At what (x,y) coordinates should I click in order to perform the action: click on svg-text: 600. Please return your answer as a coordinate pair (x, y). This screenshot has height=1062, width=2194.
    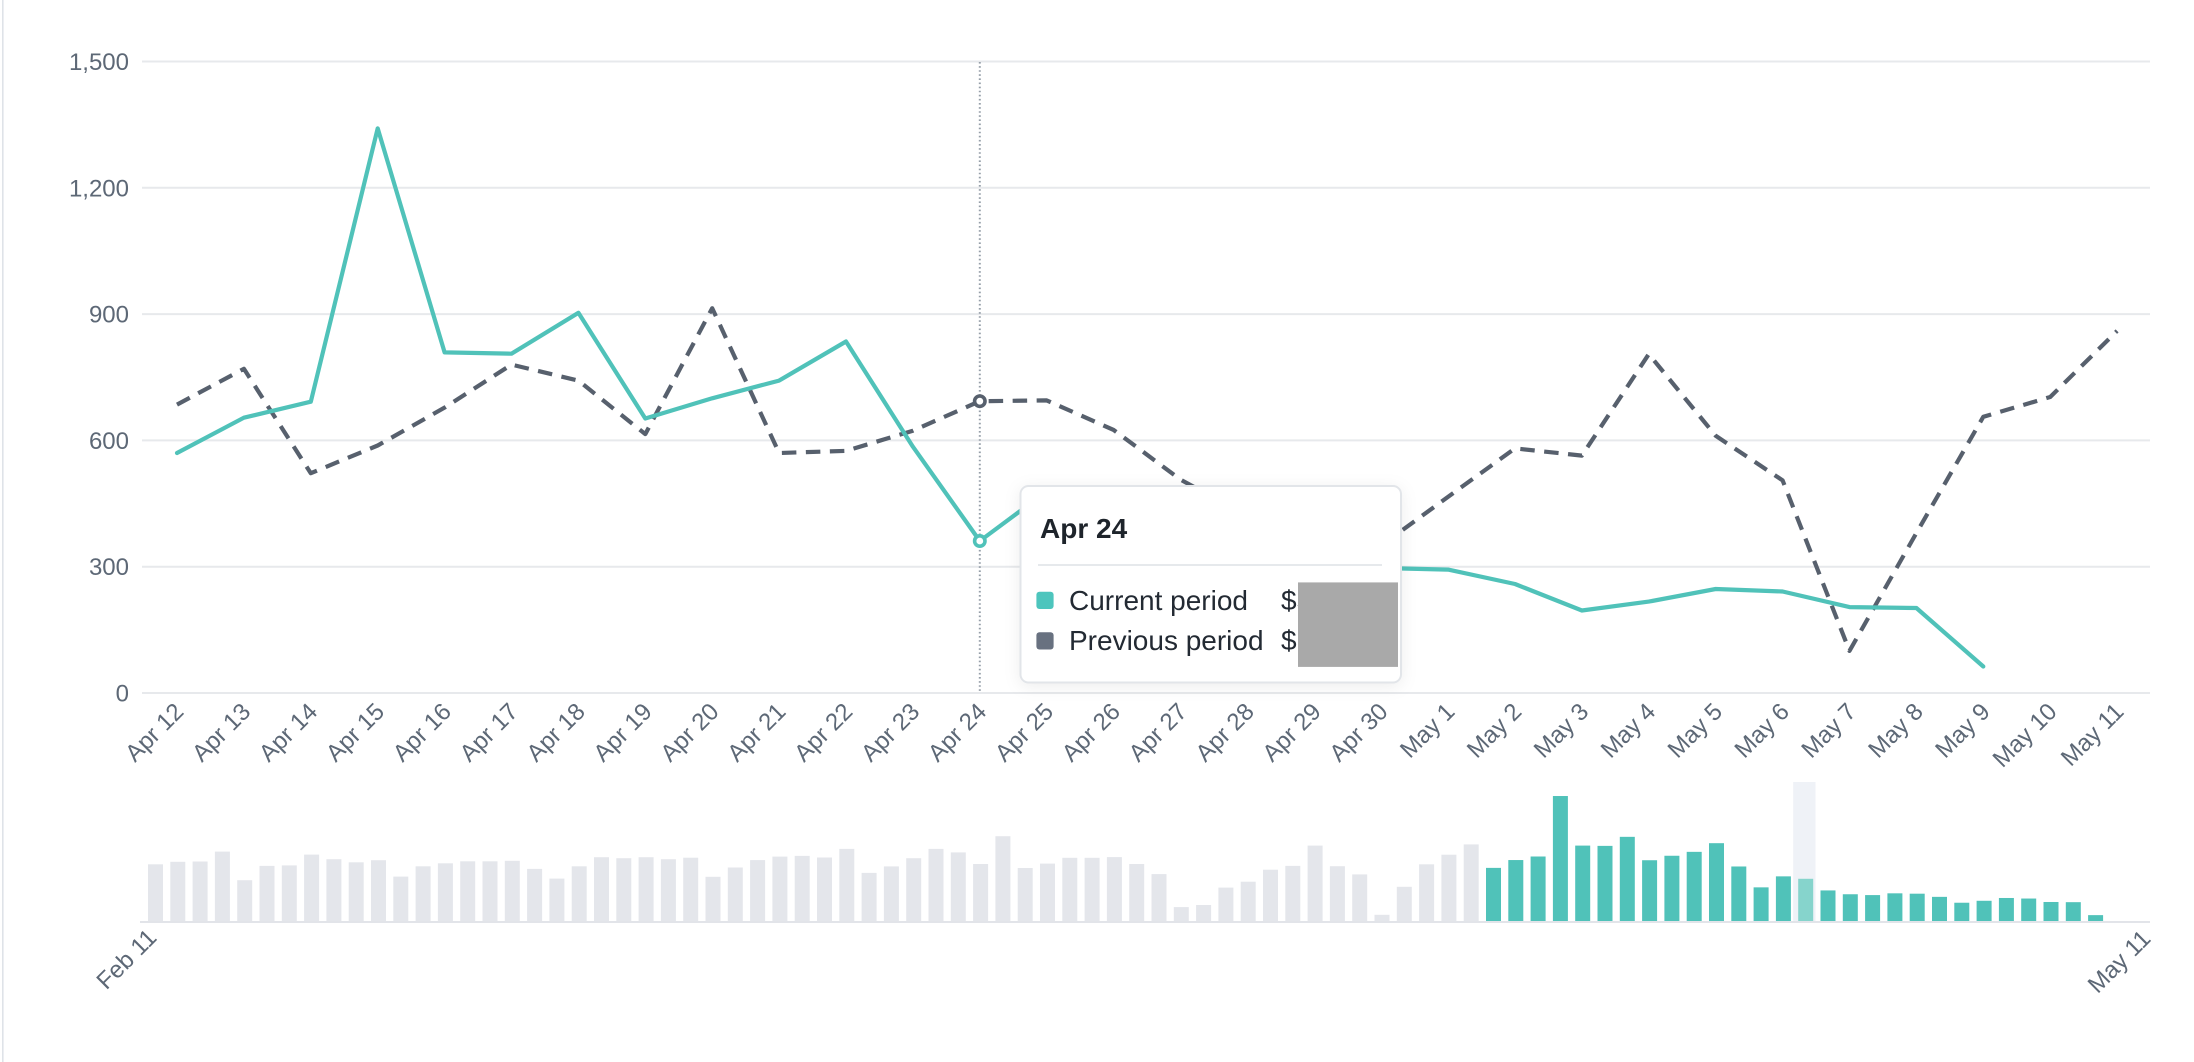
    Looking at the image, I should click on (109, 441).